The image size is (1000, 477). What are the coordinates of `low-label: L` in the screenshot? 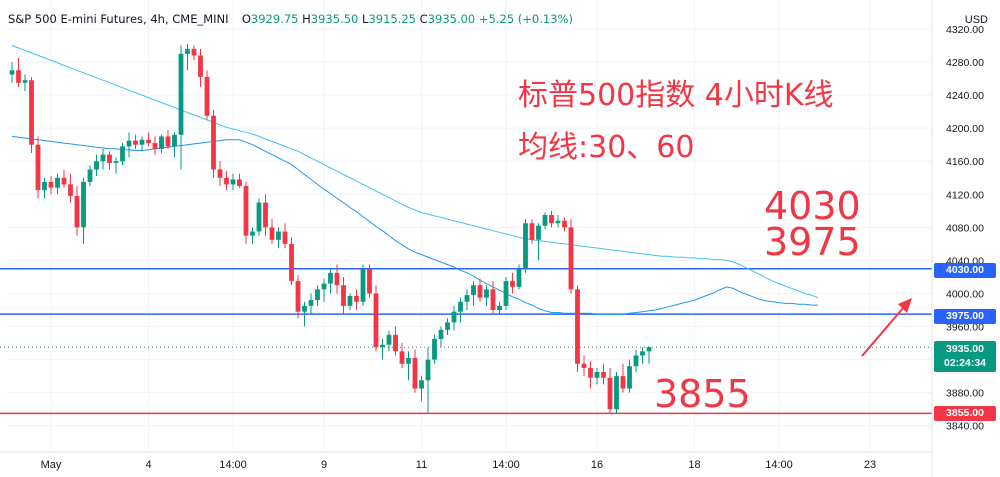 It's located at (365, 19).